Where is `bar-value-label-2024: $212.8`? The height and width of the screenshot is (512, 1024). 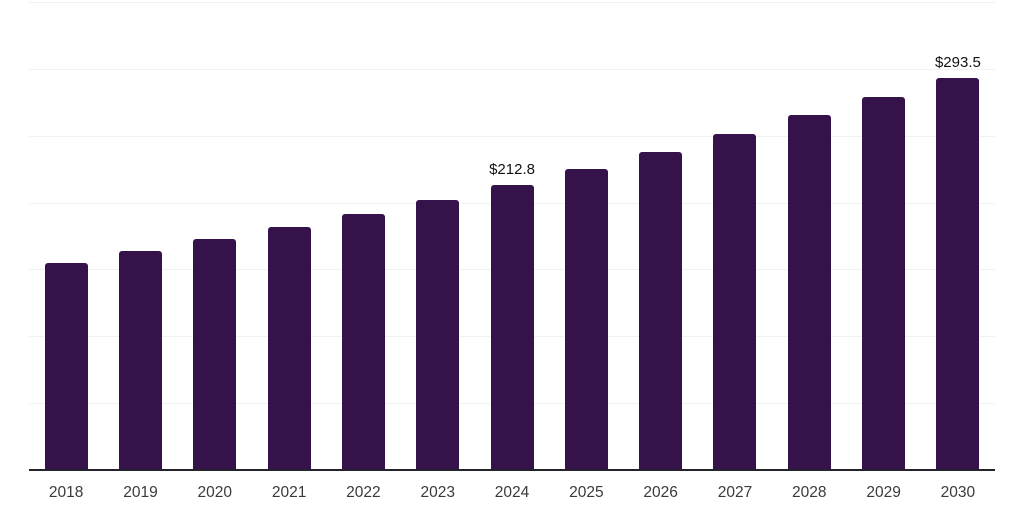
bar-value-label-2024: $212.8 is located at coordinates (512, 170).